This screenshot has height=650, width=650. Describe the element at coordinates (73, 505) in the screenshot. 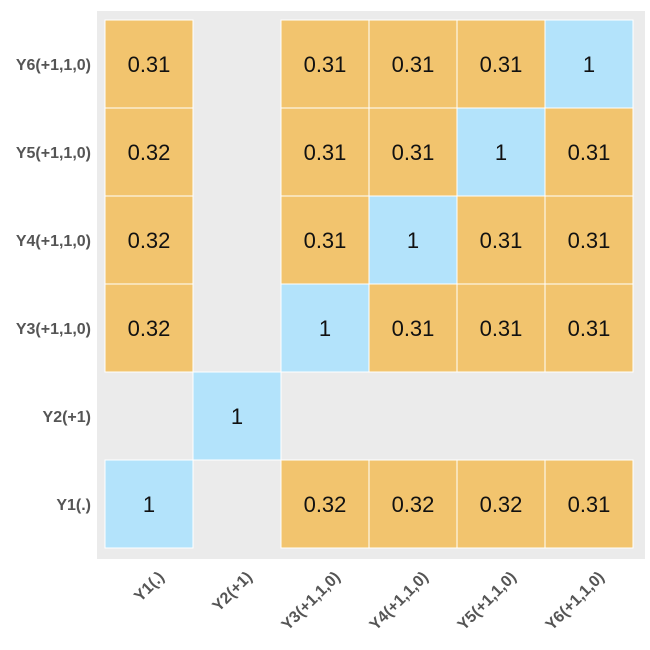

I see `y-tick-label: Y1(.)` at that location.